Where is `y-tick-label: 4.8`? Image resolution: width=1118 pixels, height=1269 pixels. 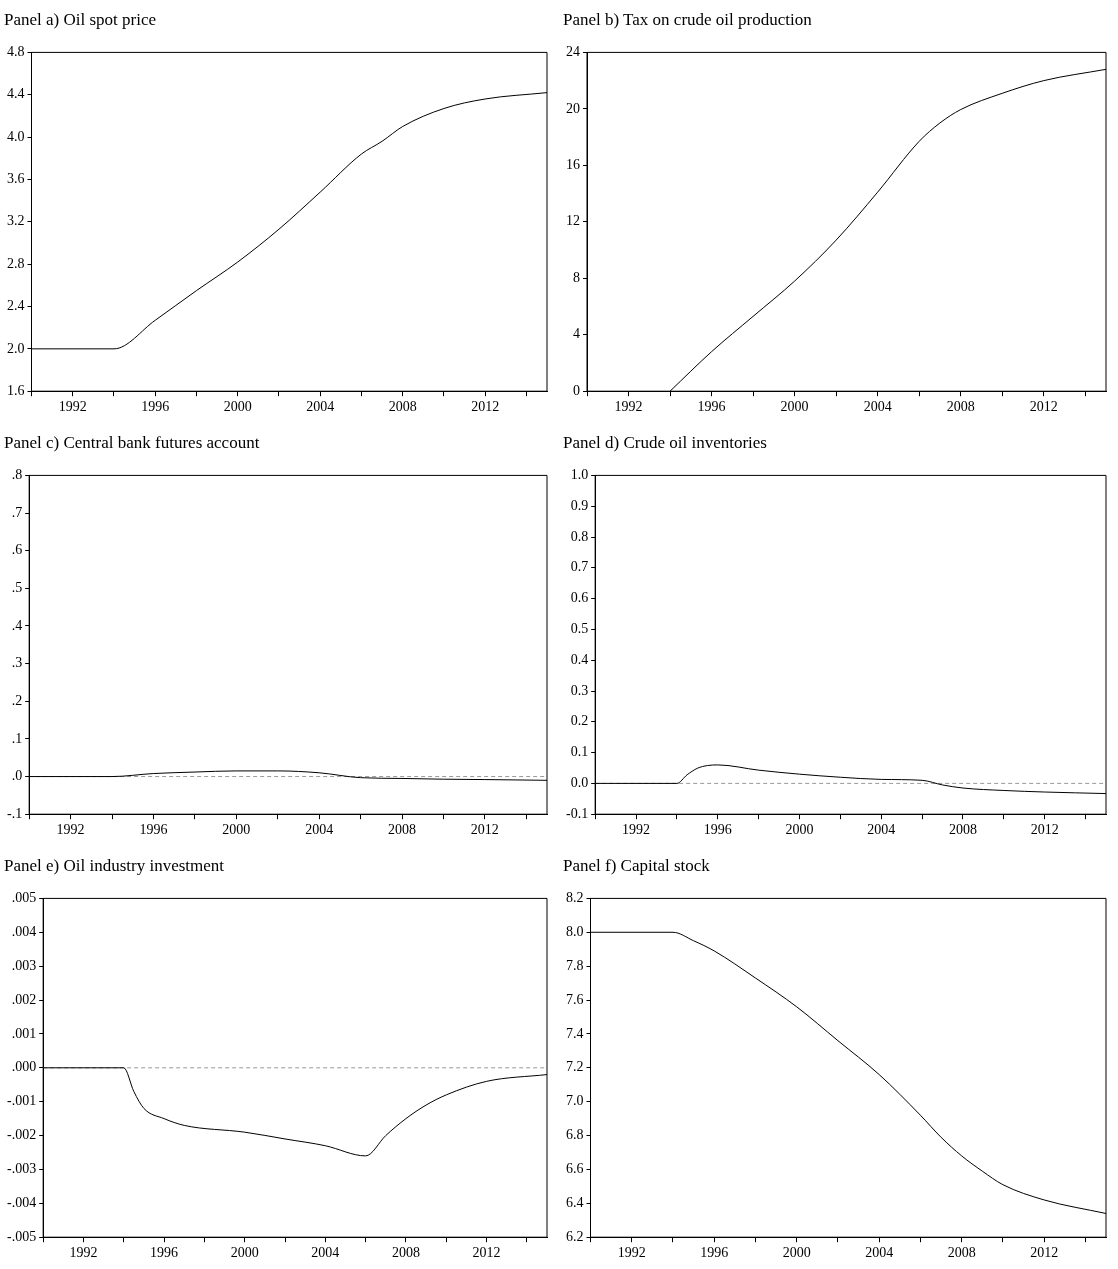 y-tick-label: 4.8 is located at coordinates (16, 52).